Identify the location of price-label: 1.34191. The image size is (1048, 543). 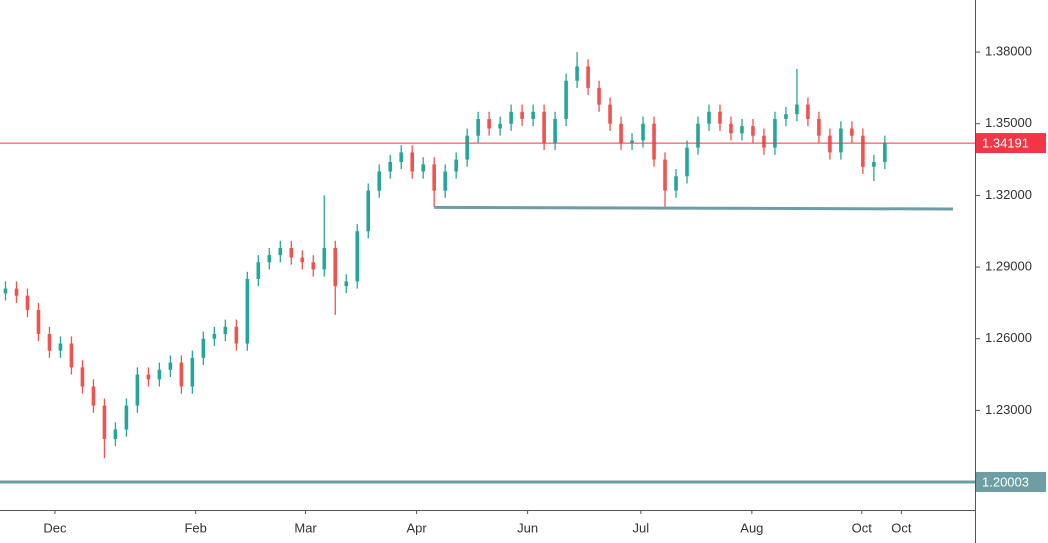
(1005, 143).